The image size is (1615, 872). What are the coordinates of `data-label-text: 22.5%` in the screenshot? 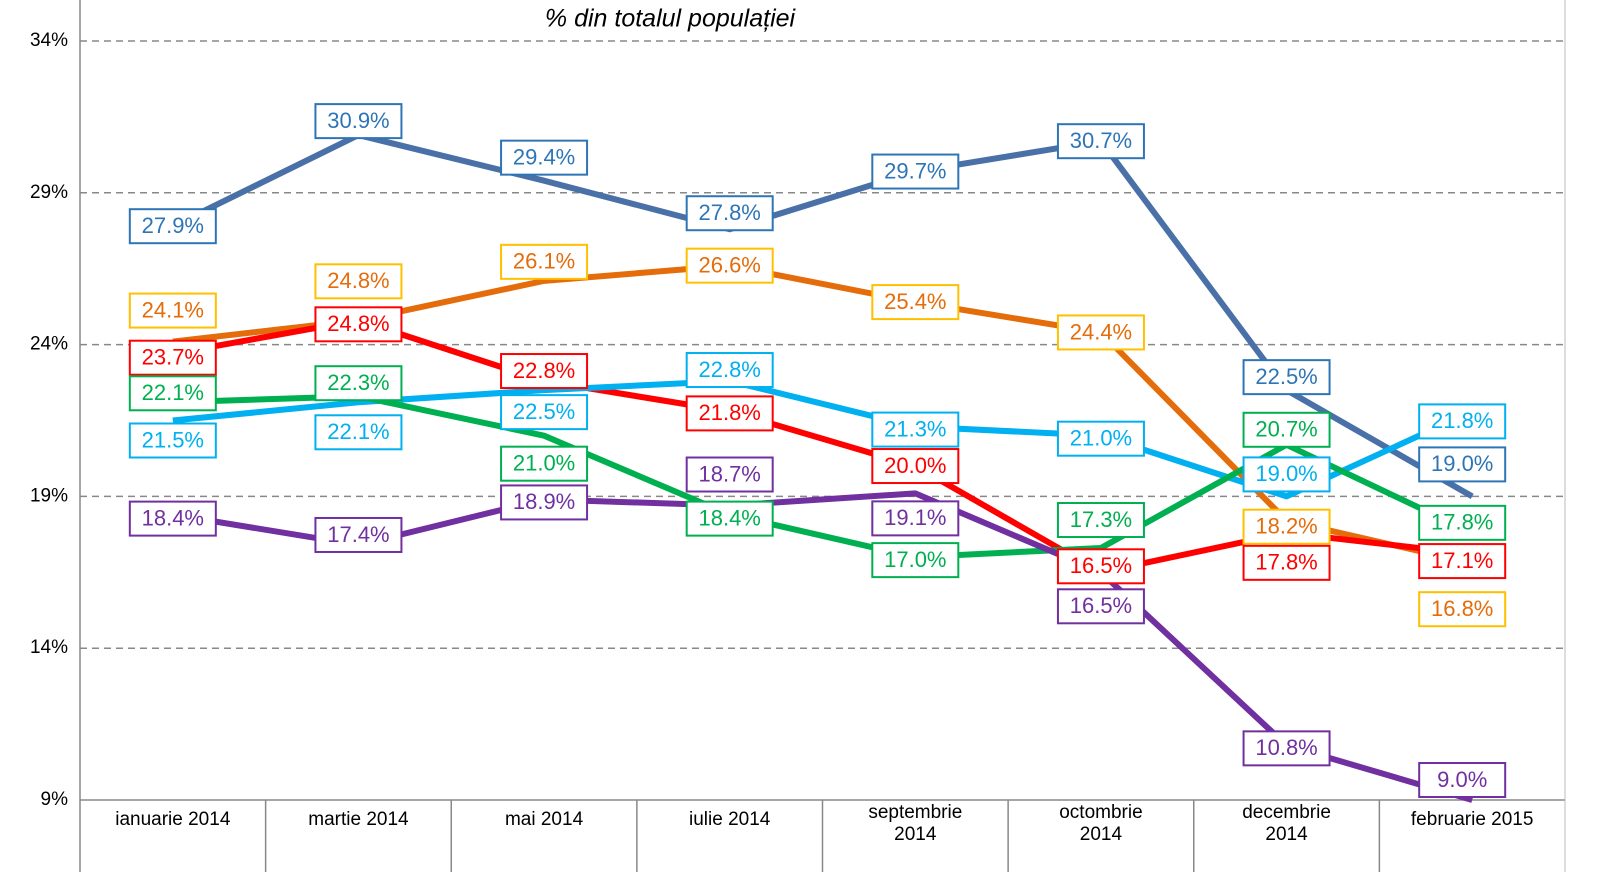 It's located at (544, 411).